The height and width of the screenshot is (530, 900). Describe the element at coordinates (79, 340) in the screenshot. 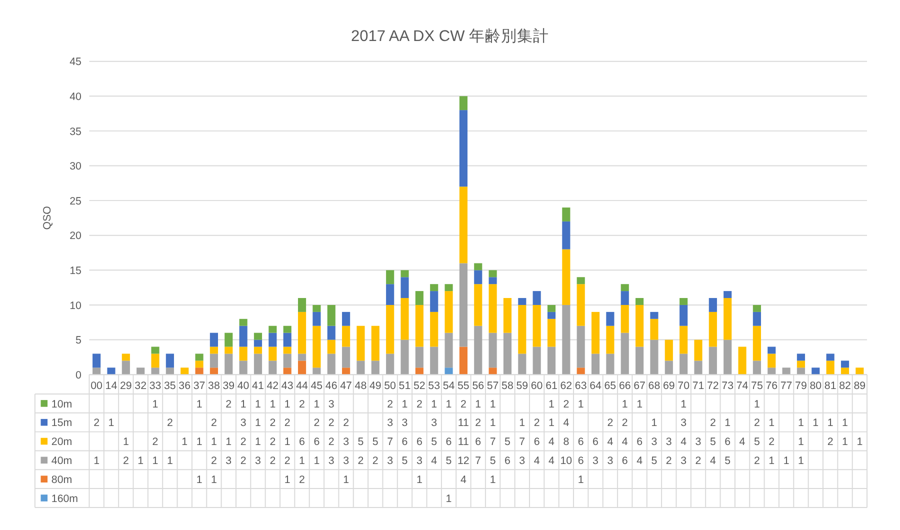

I see `y-tick-label: 5` at that location.